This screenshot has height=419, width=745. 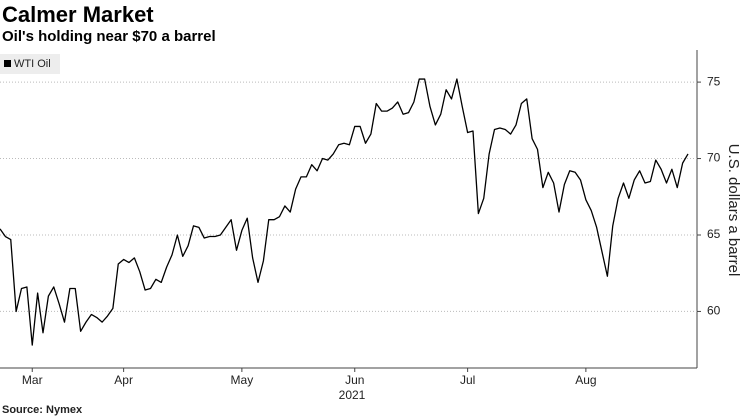 I want to click on x-tick-label: Apr, so click(x=123, y=380).